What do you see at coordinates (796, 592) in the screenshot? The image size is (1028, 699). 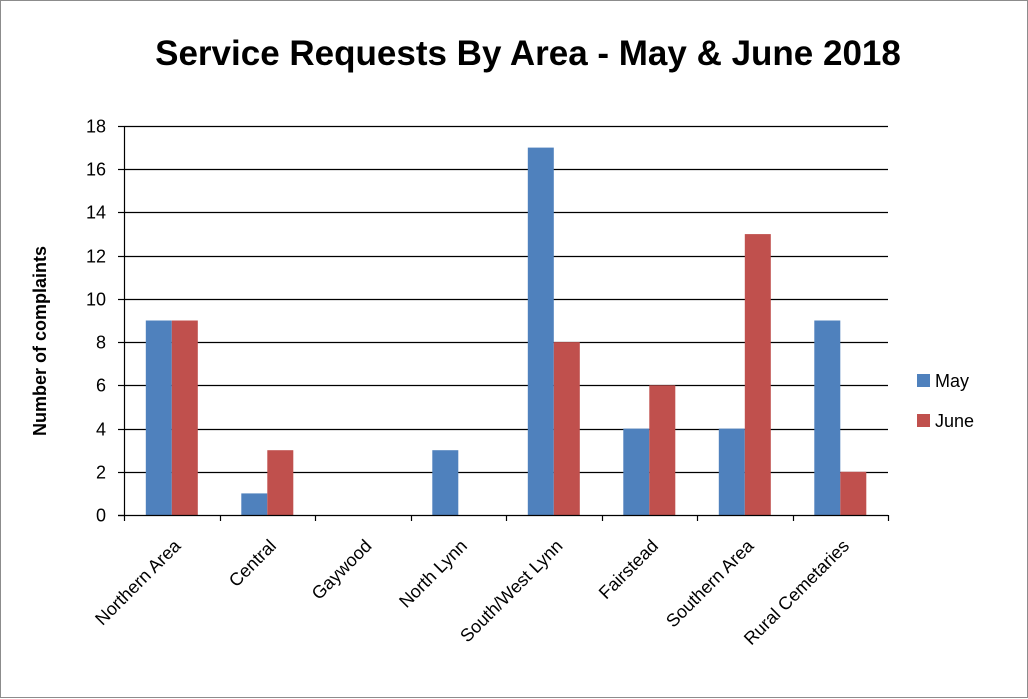 I see `x-tick-label: Rural Cemetaries` at bounding box center [796, 592].